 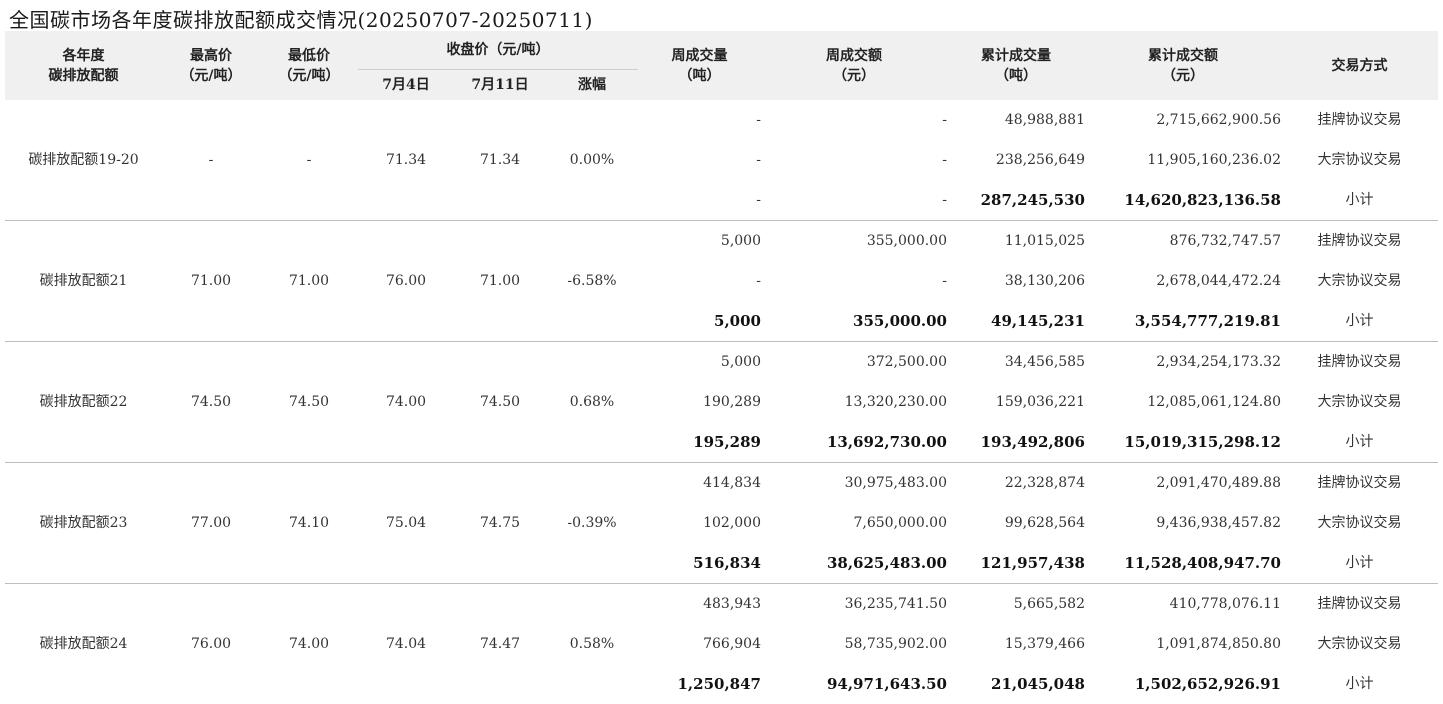 What do you see at coordinates (699, 523) in the screenshot?
I see `week-volume: 102,000` at bounding box center [699, 523].